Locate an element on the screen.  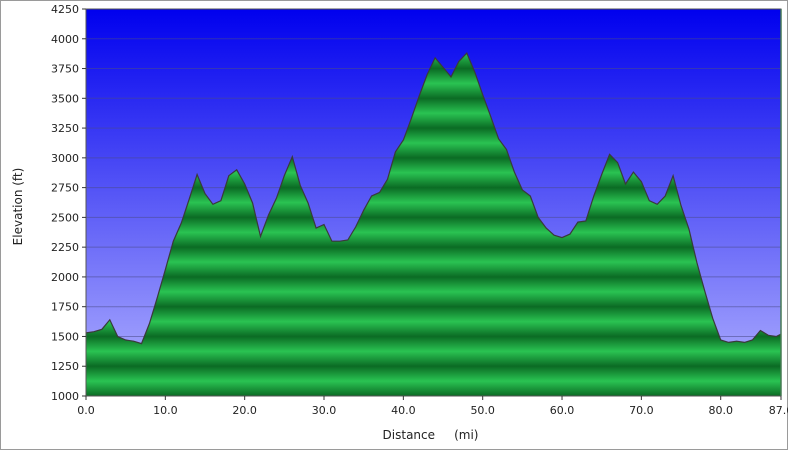
y-tick-label: 4000 is located at coordinates (65, 39).